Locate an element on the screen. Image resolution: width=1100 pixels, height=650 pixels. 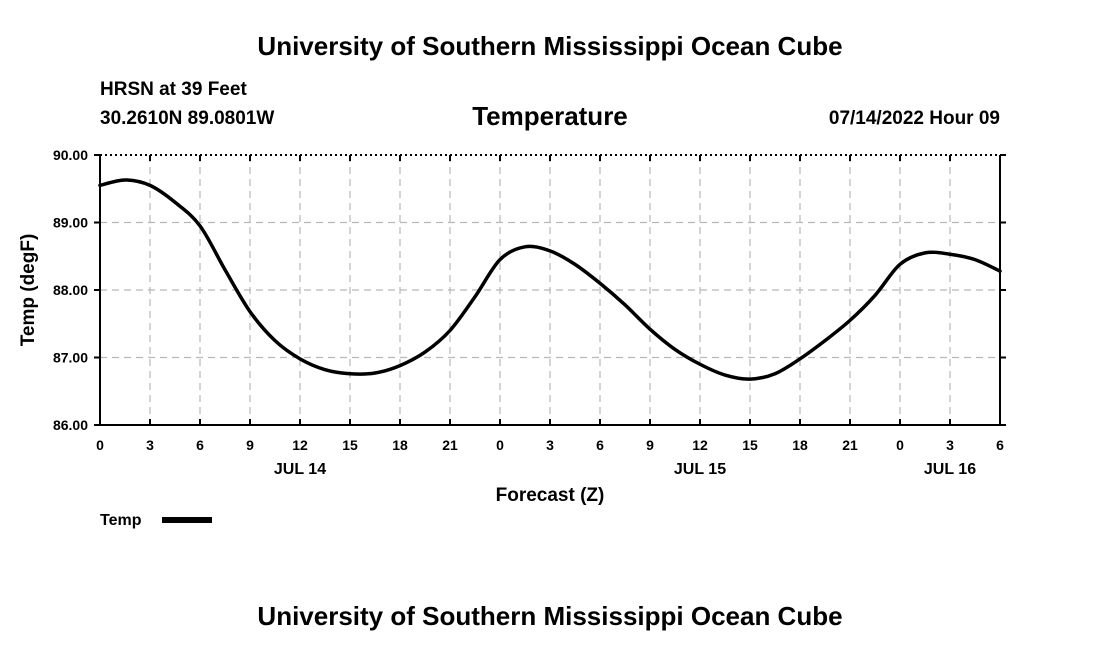
day-labels: JUL 14 JUL 15 JUL 16 is located at coordinates (625, 469).